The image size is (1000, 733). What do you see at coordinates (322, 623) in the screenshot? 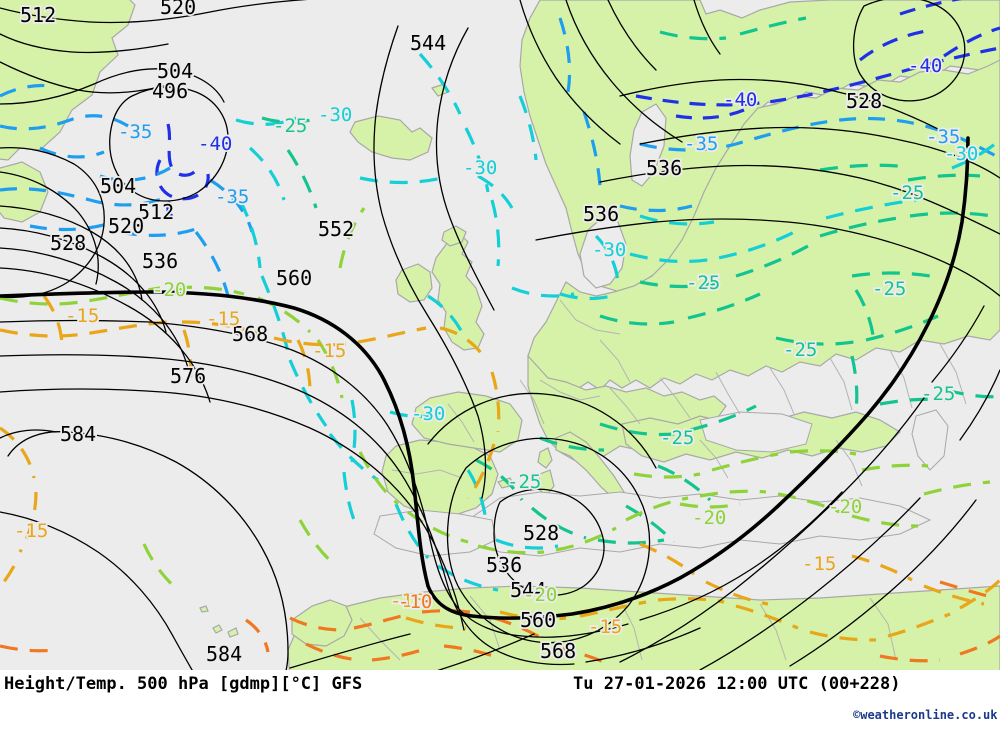
I see `landmass-morocco` at bounding box center [322, 623].